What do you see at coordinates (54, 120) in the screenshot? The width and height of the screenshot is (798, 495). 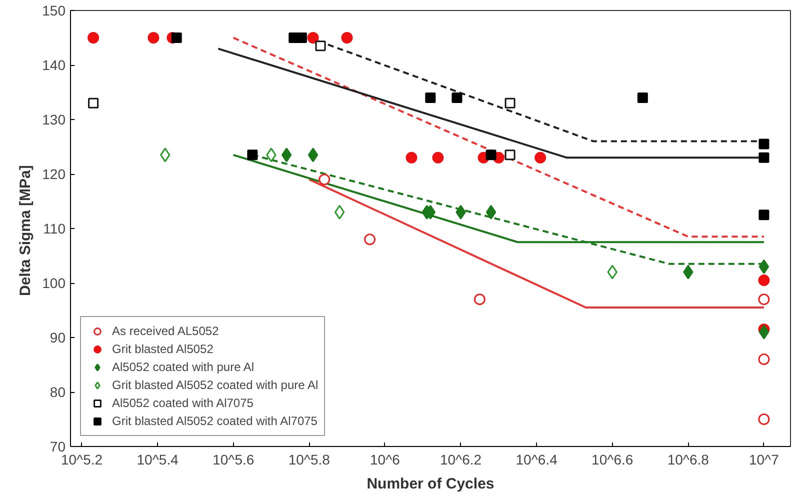 I see `y-tick-label: 130` at bounding box center [54, 120].